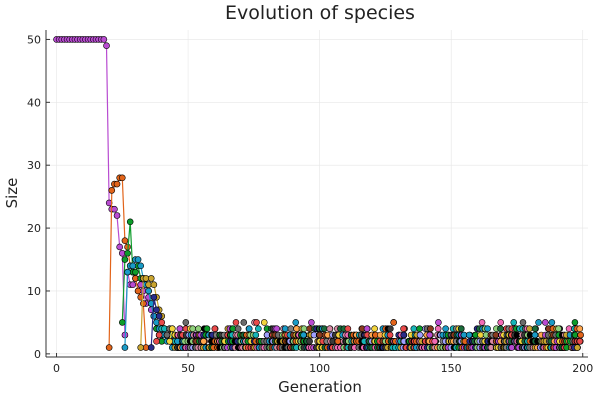 This screenshot has width=600, height=400. I want to click on y-tick-label: 40, so click(34, 102).